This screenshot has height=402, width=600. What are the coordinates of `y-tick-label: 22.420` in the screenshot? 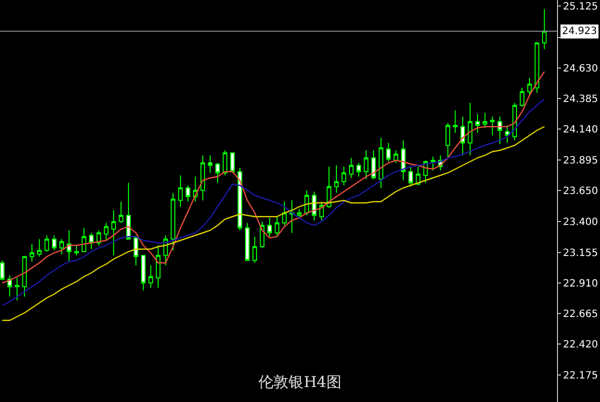 It's located at (580, 345).